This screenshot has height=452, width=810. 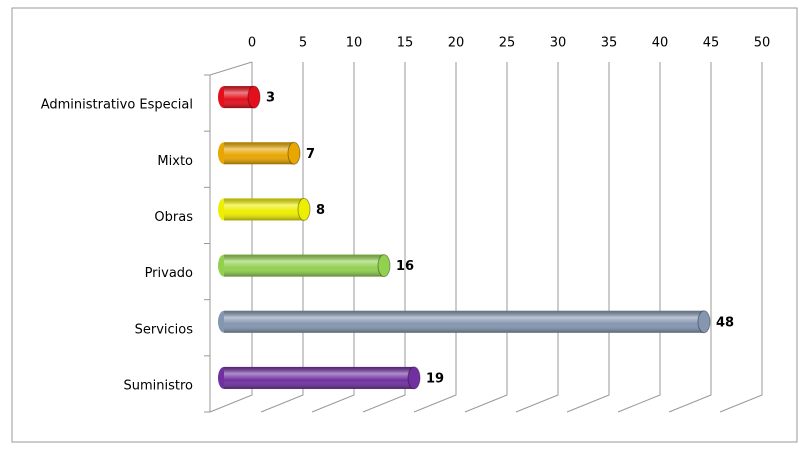 I want to click on x-tick-label: 20, so click(x=456, y=43).